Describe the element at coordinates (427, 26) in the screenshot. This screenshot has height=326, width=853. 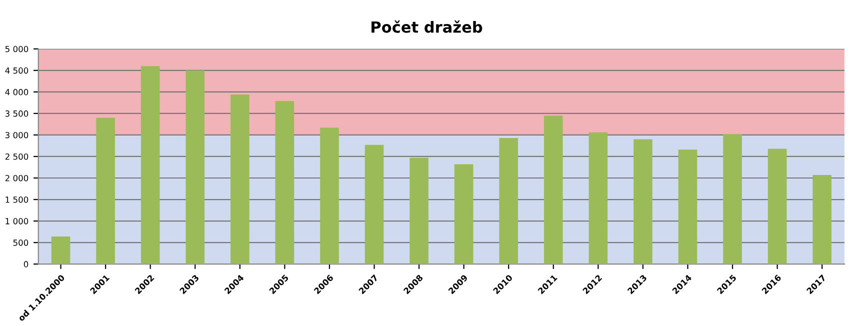
I see `chart-title: Počet dražeb` at that location.